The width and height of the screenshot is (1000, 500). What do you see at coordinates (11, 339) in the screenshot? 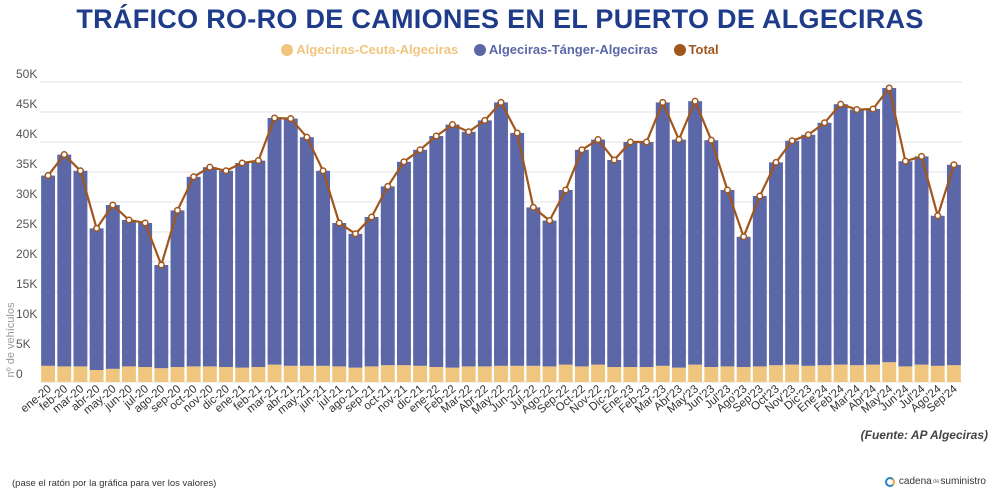
I see `y-axis-label: nº de vehículos` at bounding box center [11, 339].